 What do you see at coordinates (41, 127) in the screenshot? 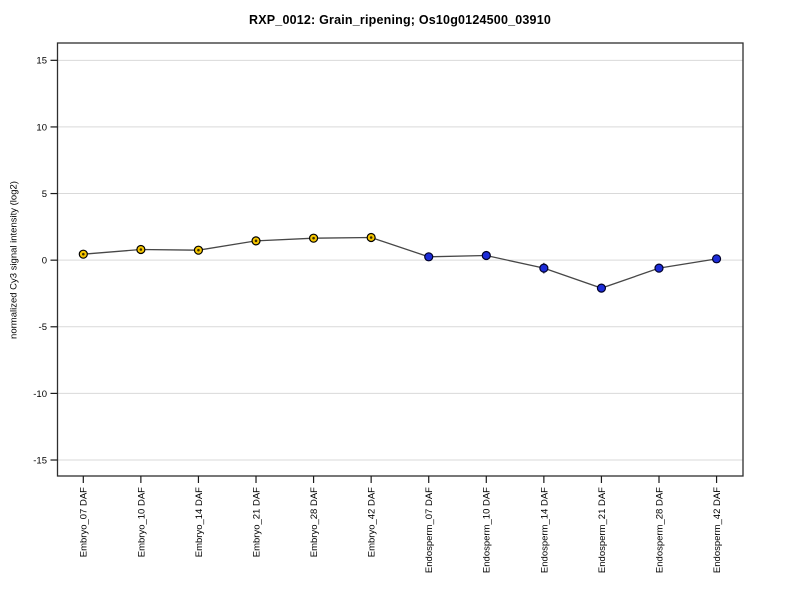
I see `y-tick-label: 10` at bounding box center [41, 127].